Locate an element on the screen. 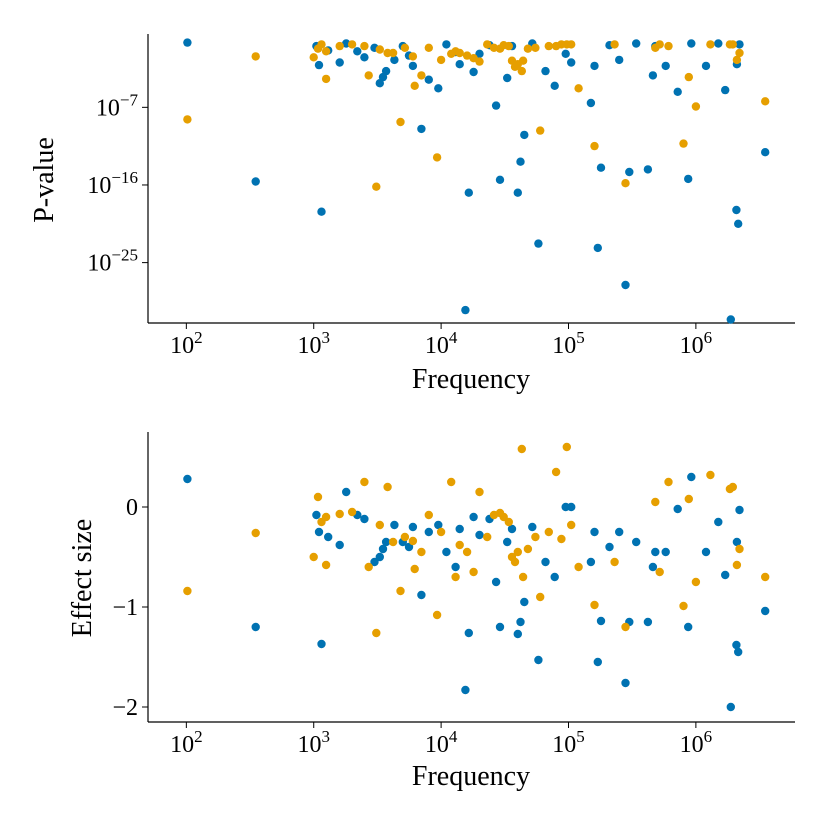  effect-y-axis-label: Effect size is located at coordinates (82, 578).